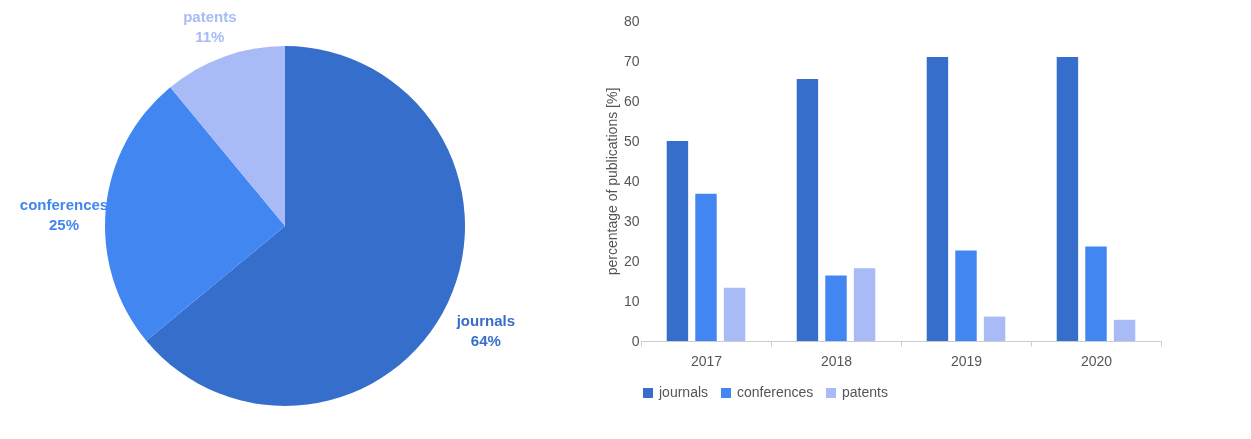 This screenshot has width=1251, height=439. Describe the element at coordinates (966, 360) in the screenshot. I see `x-tick-label: 2019` at that location.